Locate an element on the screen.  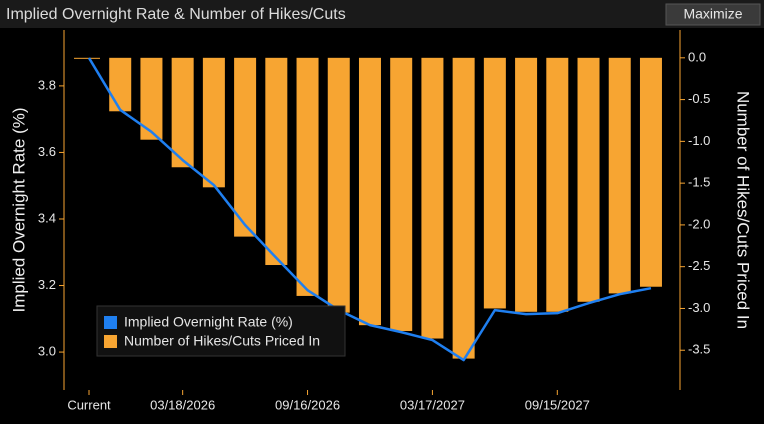
legend-label: Implied Overnight Rate (%) is located at coordinates (208, 322).